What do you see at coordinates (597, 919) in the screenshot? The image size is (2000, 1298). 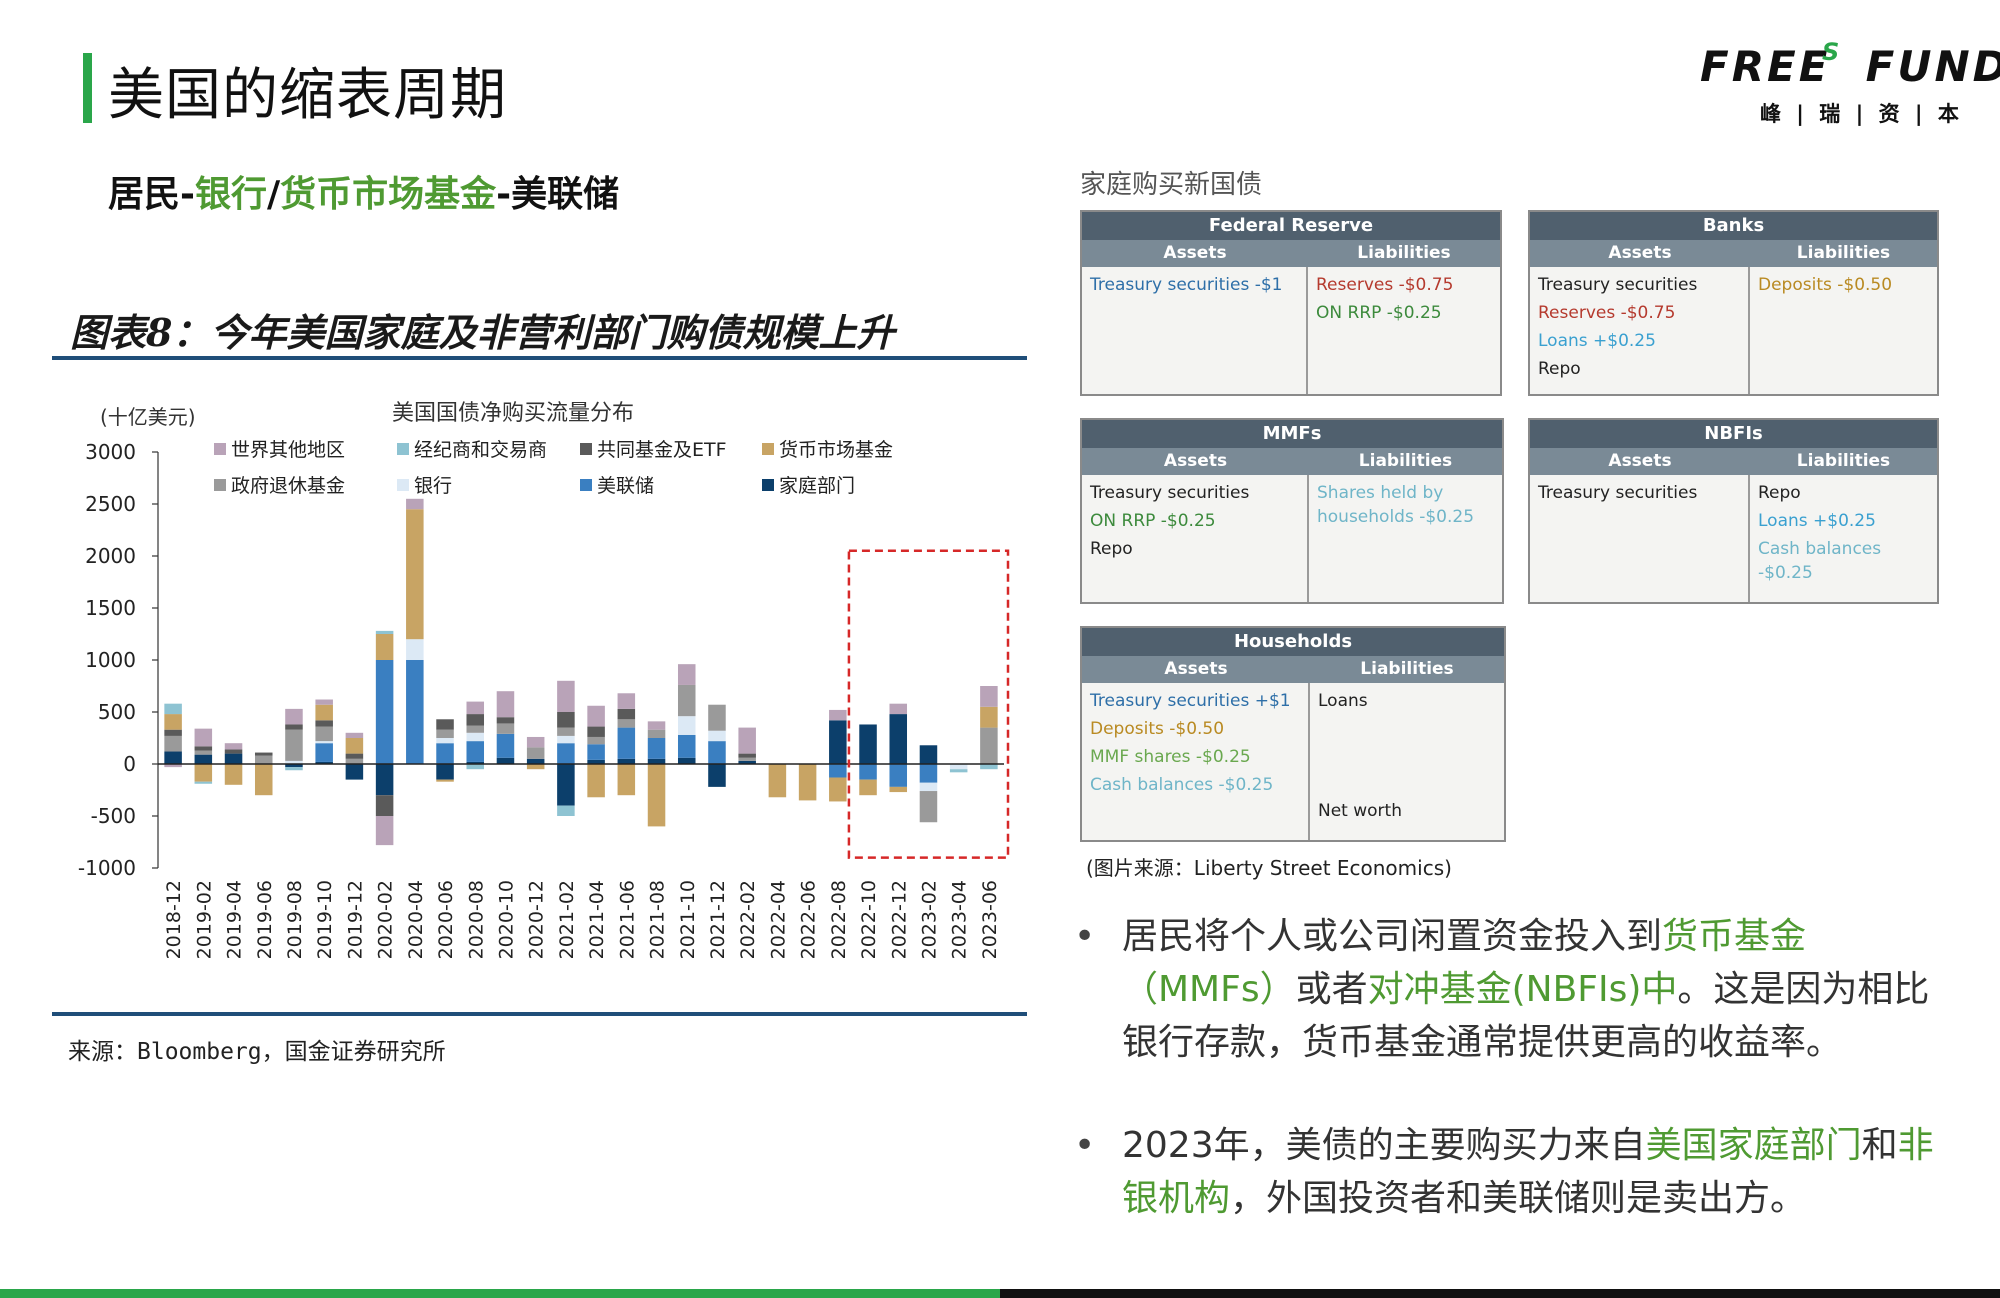 I see `x-tick-label: 2021-04` at bounding box center [597, 919].